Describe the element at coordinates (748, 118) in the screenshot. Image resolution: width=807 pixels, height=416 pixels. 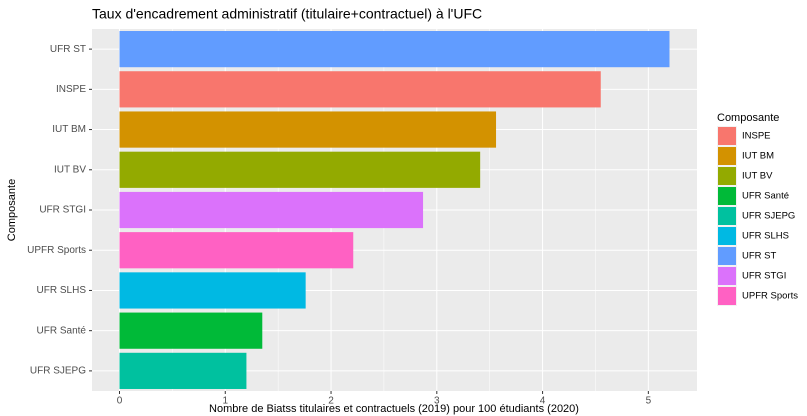
I see `legend-title: Composante` at that location.